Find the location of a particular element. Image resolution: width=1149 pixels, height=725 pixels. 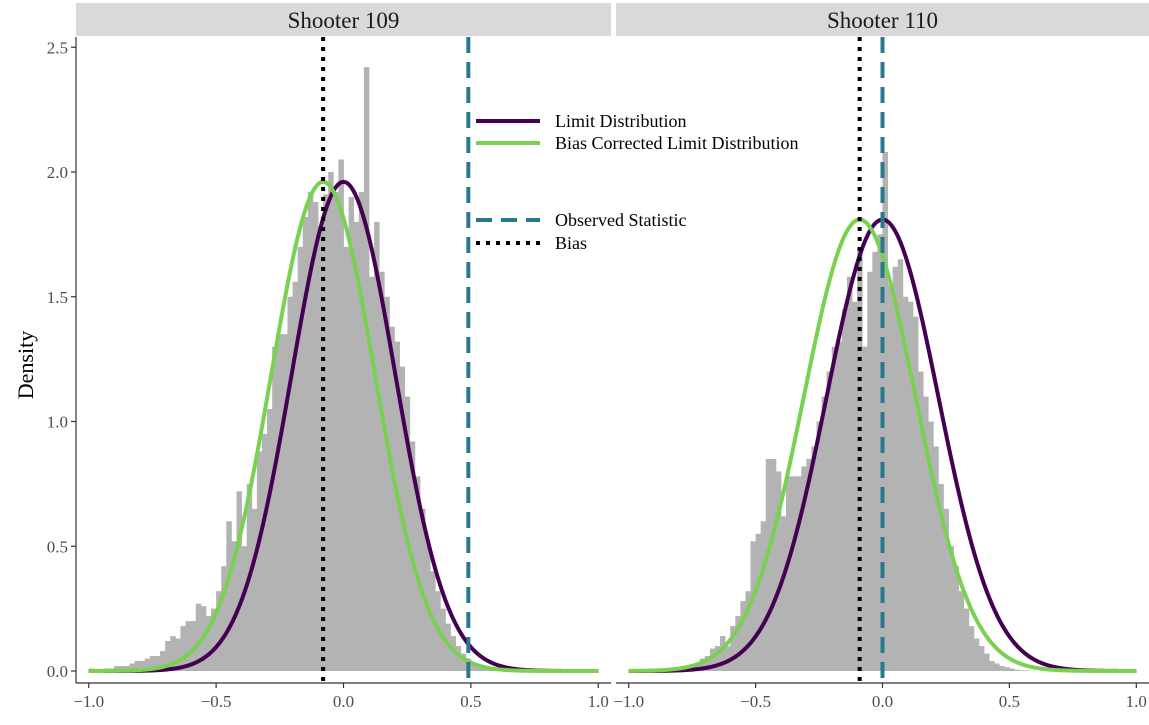

facet-title: Shooter 110 is located at coordinates (882, 20).